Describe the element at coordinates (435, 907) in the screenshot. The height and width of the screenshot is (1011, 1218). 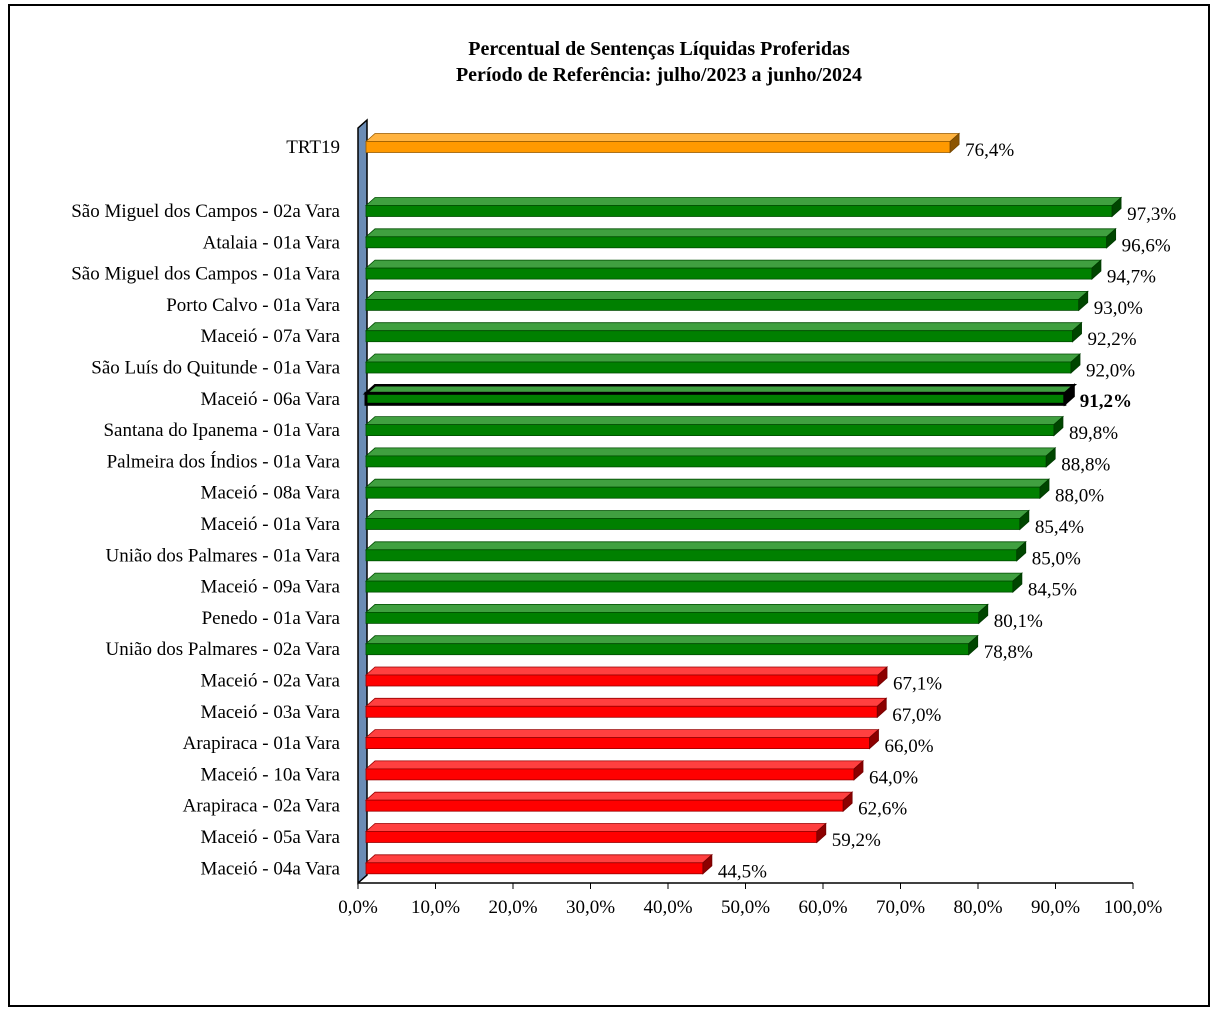
I see `x-tick-label: 10,0%` at that location.